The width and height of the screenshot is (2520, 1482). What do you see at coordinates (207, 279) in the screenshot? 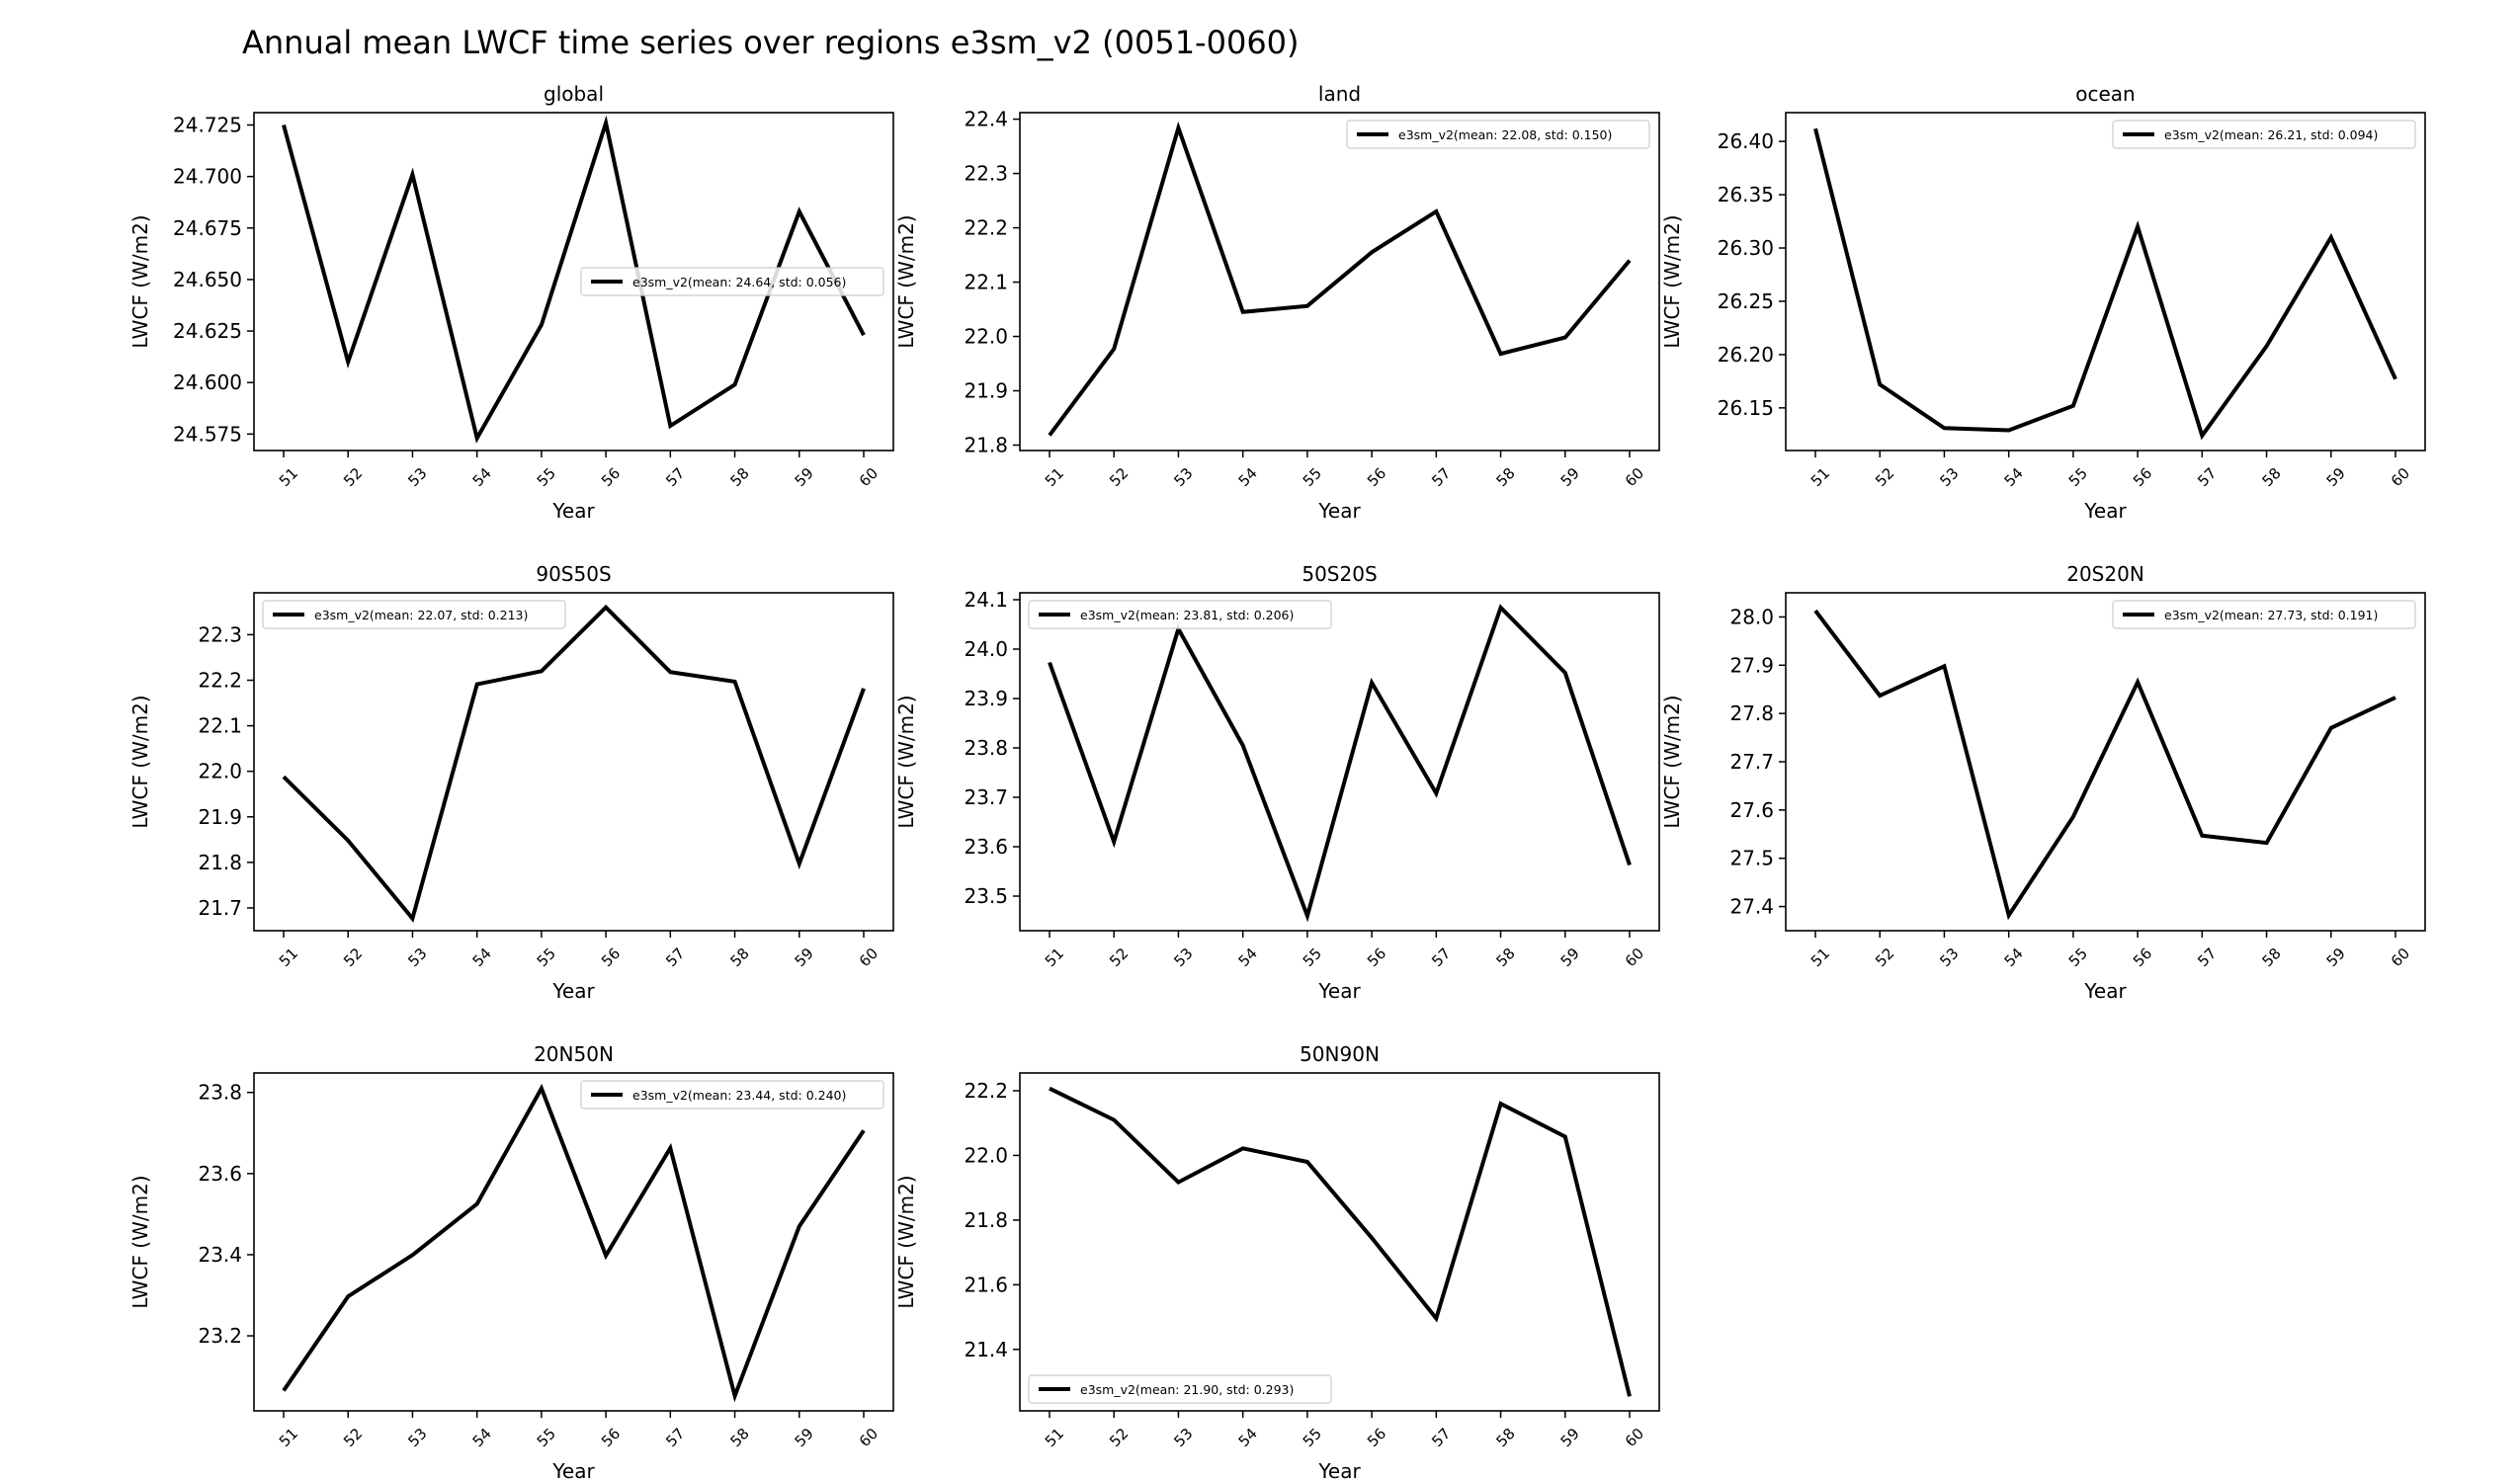
I see `y-tick-label: 24.650` at bounding box center [207, 279].